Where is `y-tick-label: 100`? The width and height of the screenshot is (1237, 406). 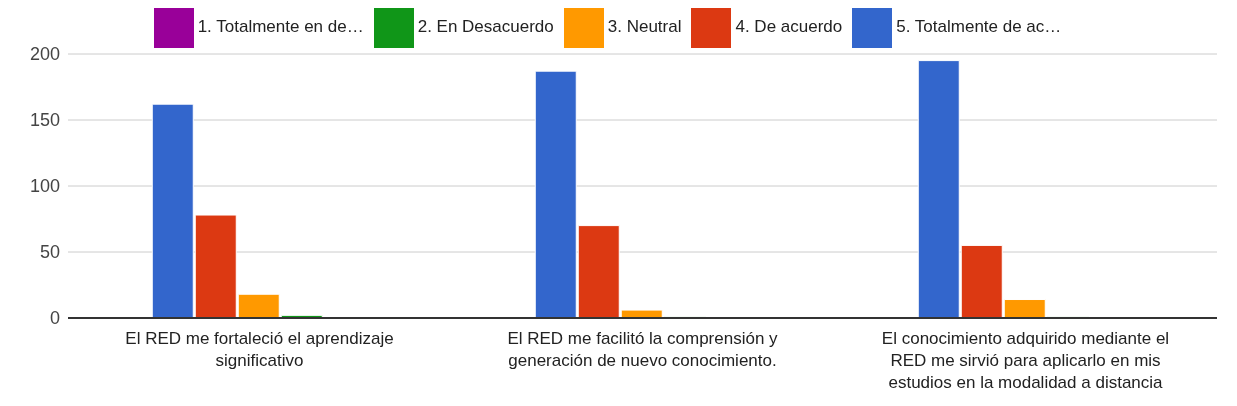
y-tick-label: 100 is located at coordinates (44, 186).